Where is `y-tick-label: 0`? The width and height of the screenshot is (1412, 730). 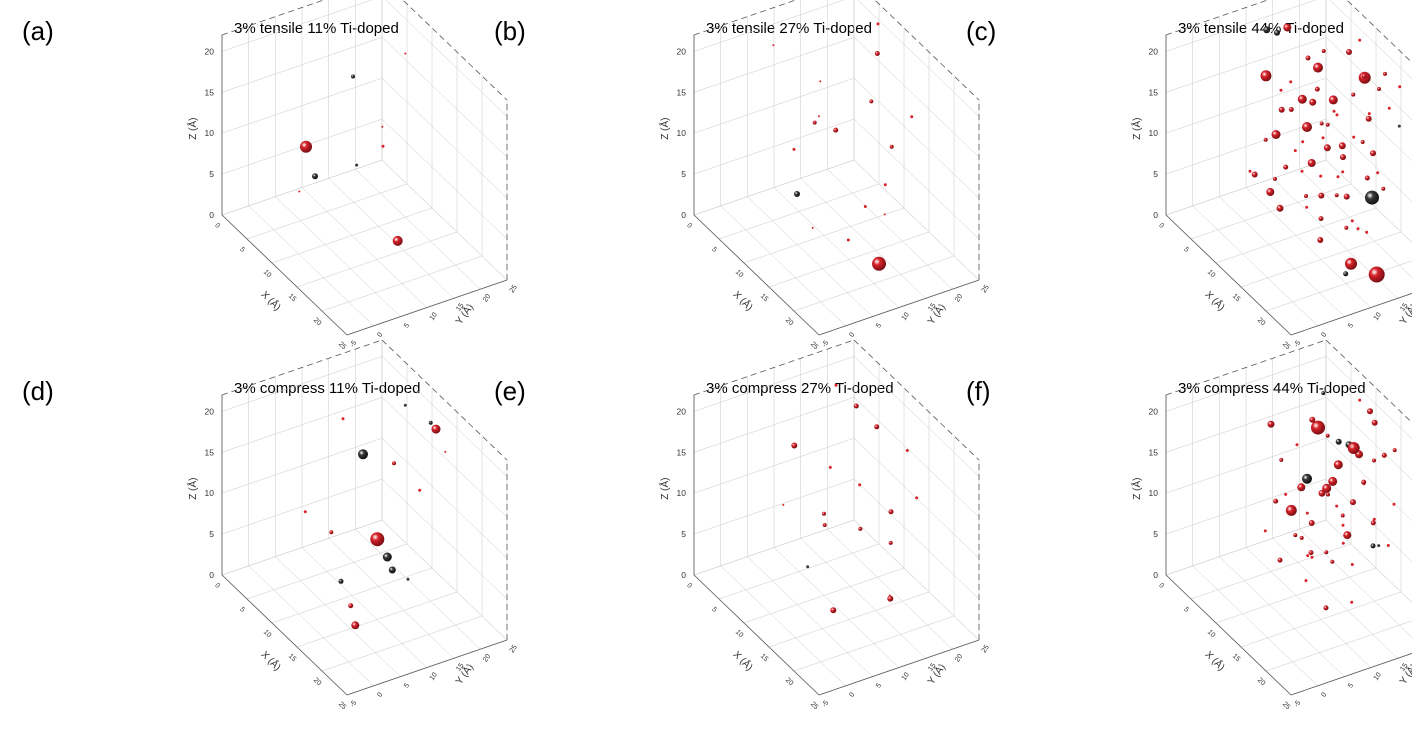 y-tick-label: 0 is located at coordinates (852, 334).